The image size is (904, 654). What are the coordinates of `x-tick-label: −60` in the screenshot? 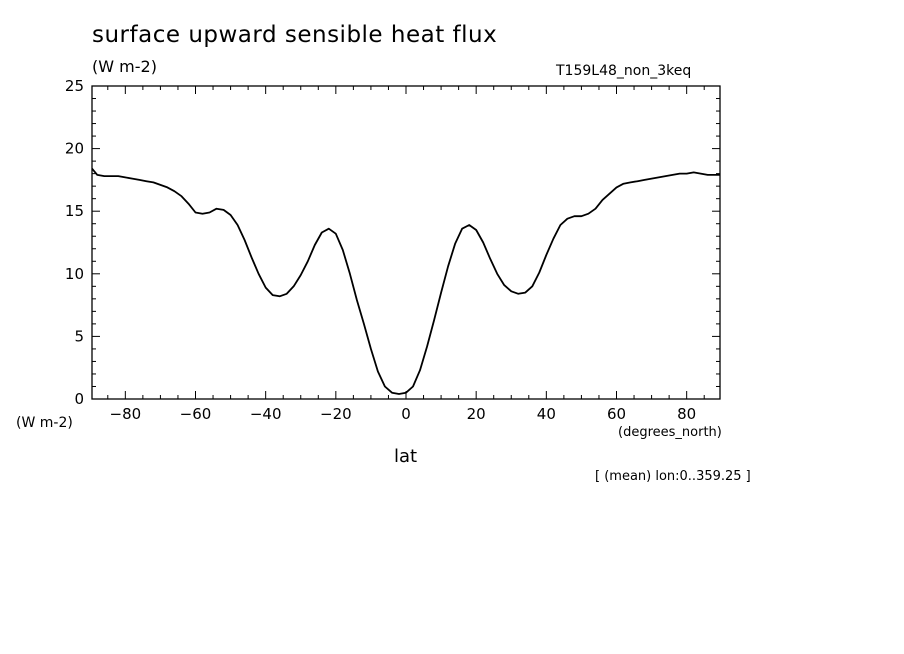 It's located at (196, 414).